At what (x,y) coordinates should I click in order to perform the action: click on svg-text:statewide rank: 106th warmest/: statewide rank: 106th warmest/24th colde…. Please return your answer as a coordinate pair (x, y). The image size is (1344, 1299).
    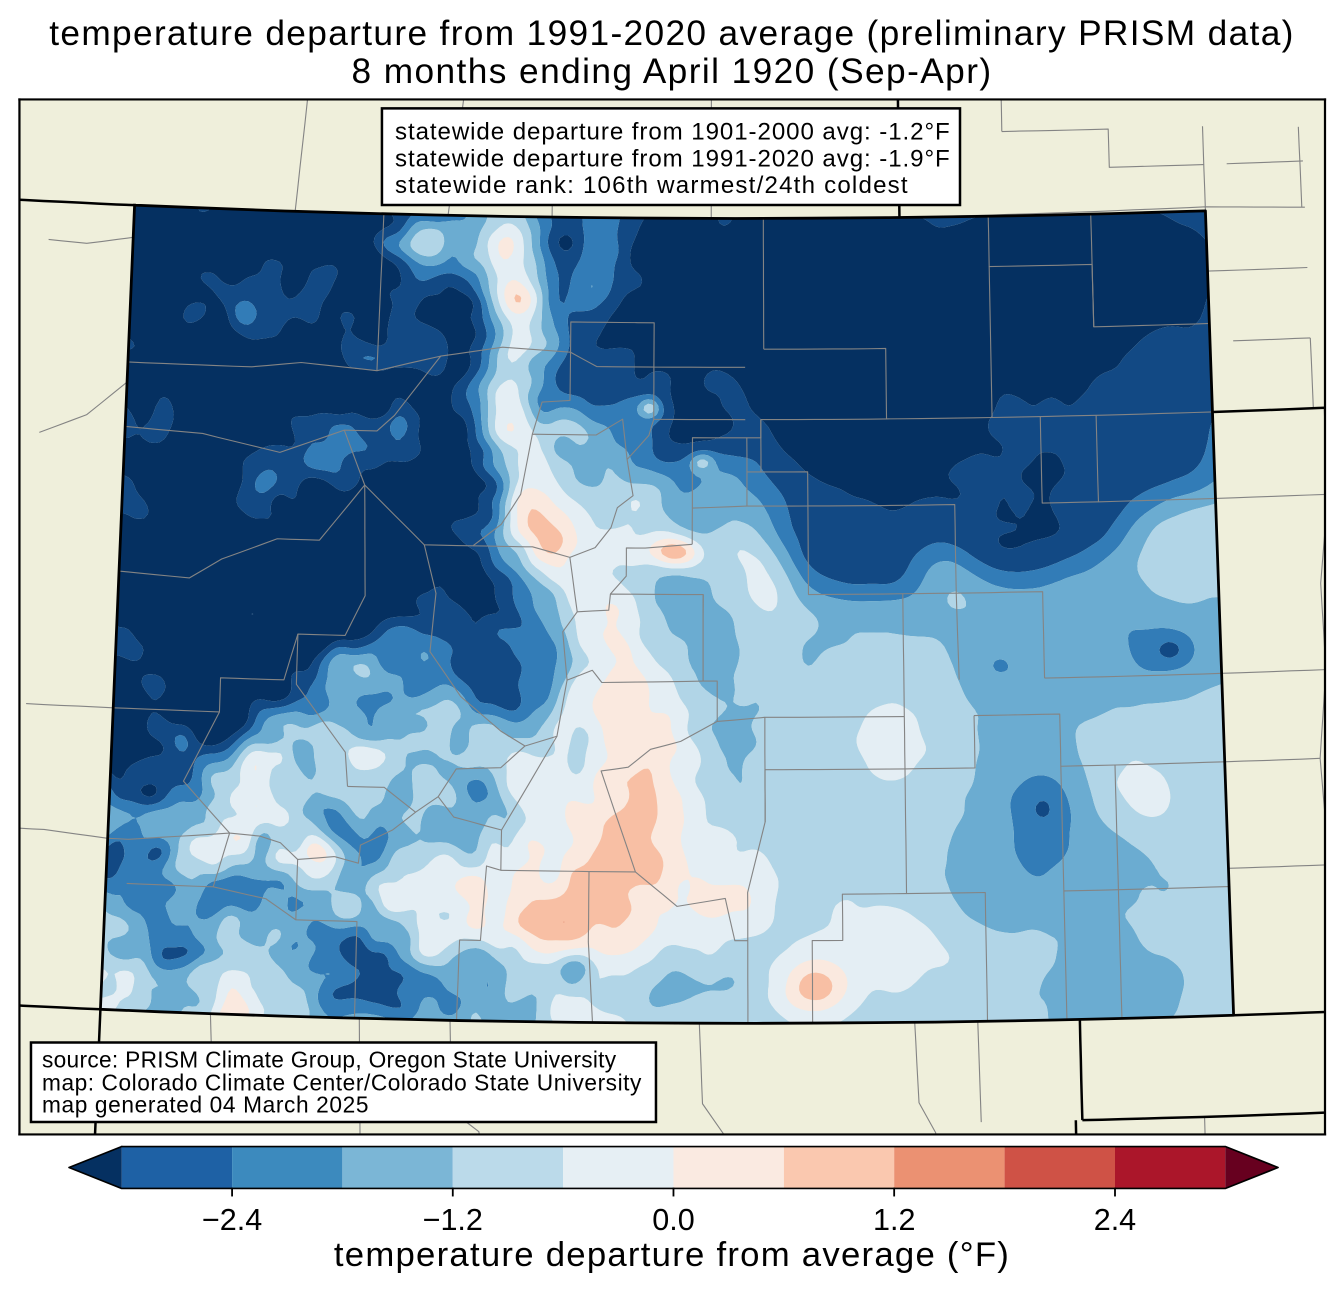
    Looking at the image, I should click on (652, 185).